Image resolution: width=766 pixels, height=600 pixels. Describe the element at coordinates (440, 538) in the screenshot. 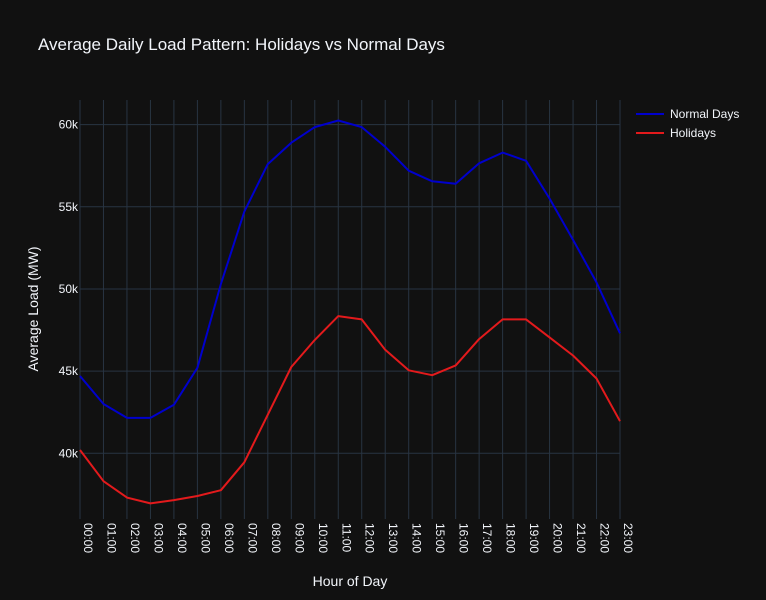

I see `x-tick-label: 15:00` at that location.